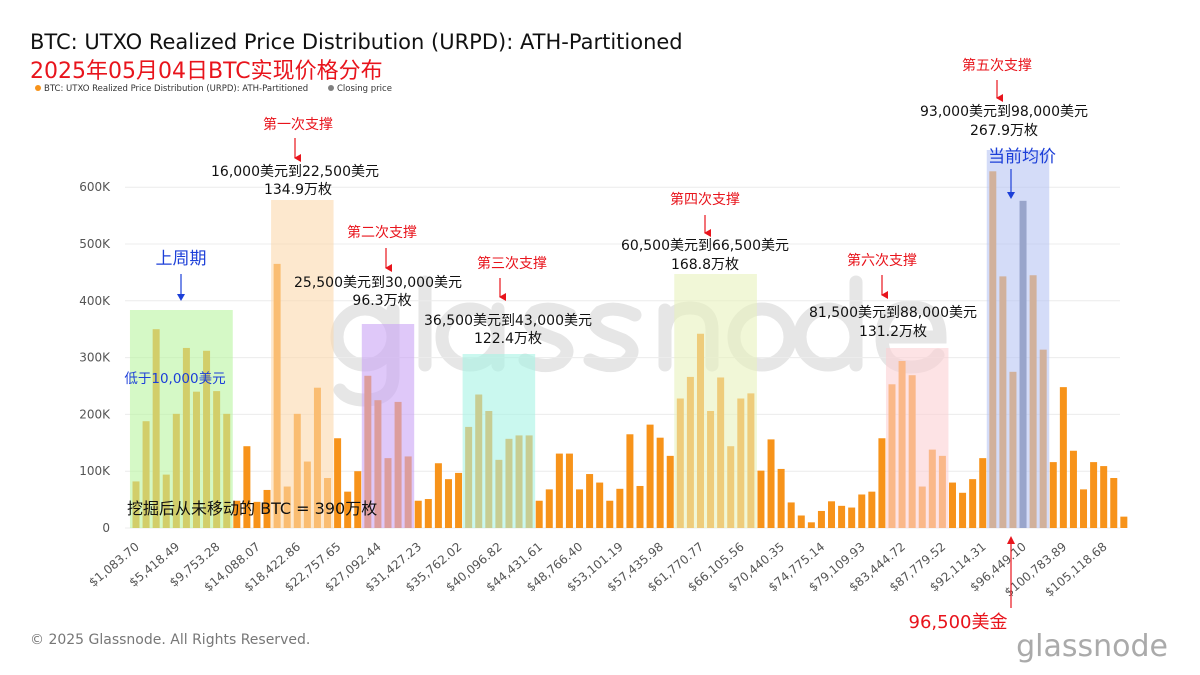 This screenshot has width=1200, height=675. I want to click on svg-text: 低于10,000美元, so click(174, 379).